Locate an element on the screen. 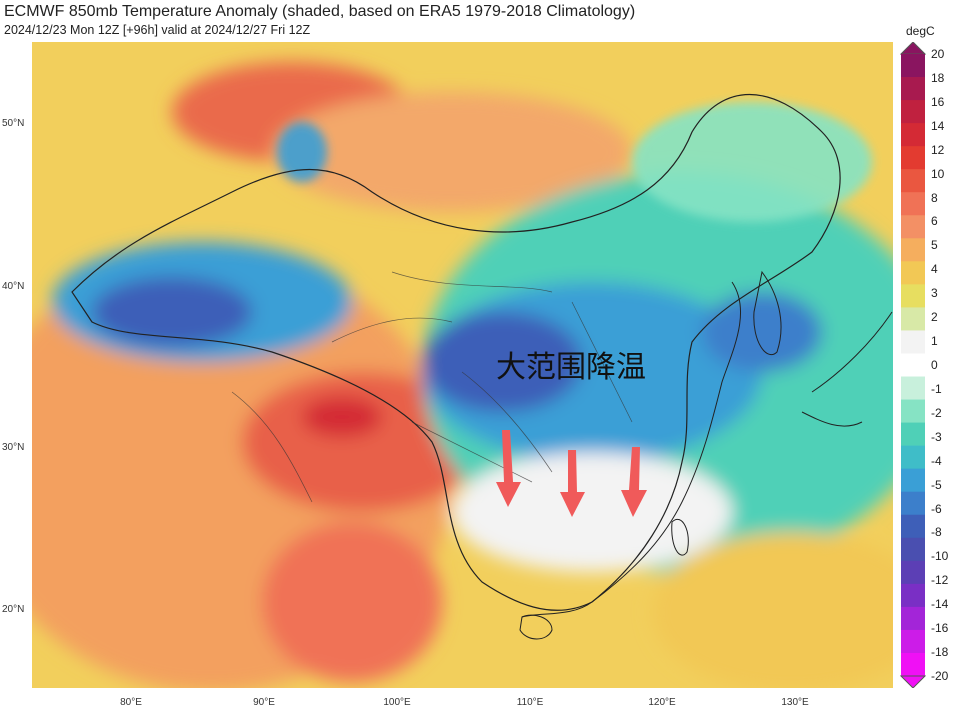 This screenshot has height=710, width=957. lon-label-100: 100°E is located at coordinates (397, 702).